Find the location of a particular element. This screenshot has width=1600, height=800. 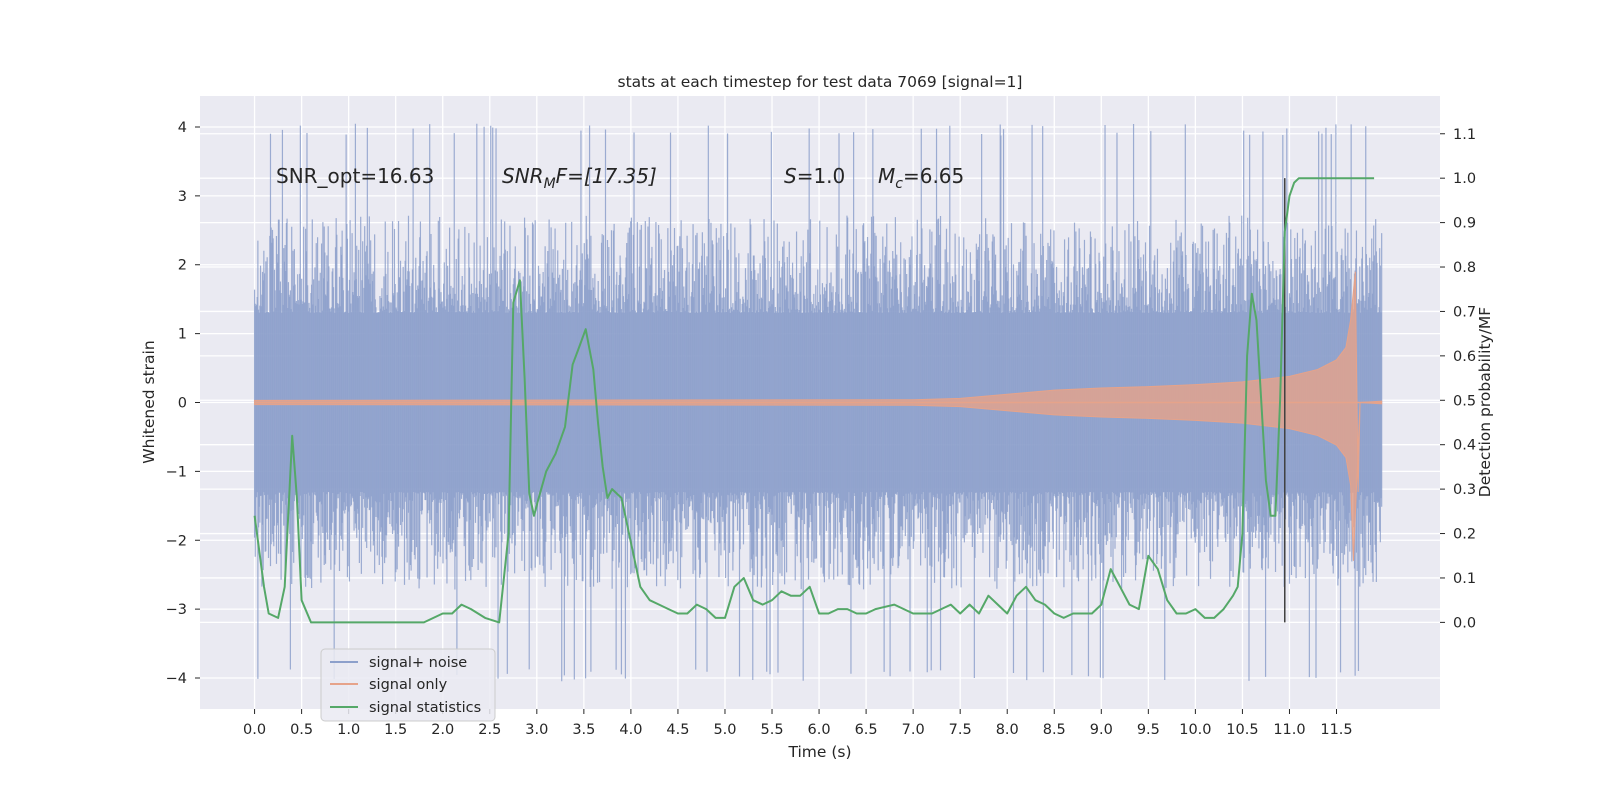

x-tick-label: 6.5 is located at coordinates (866, 730).